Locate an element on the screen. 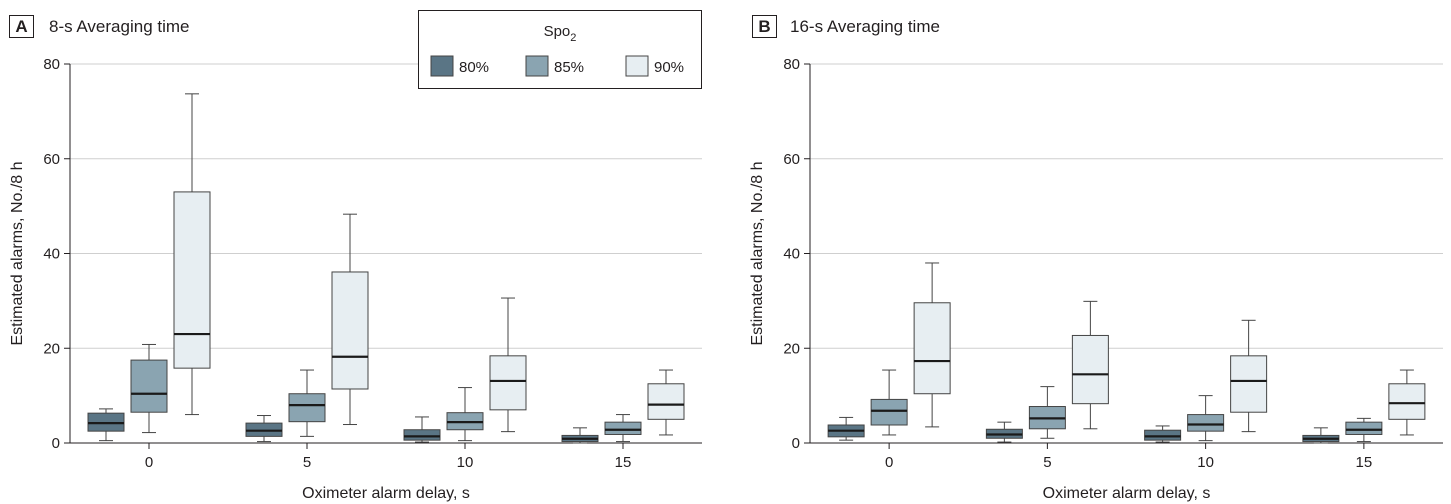  legend-swatch-85pct is located at coordinates (537, 66).